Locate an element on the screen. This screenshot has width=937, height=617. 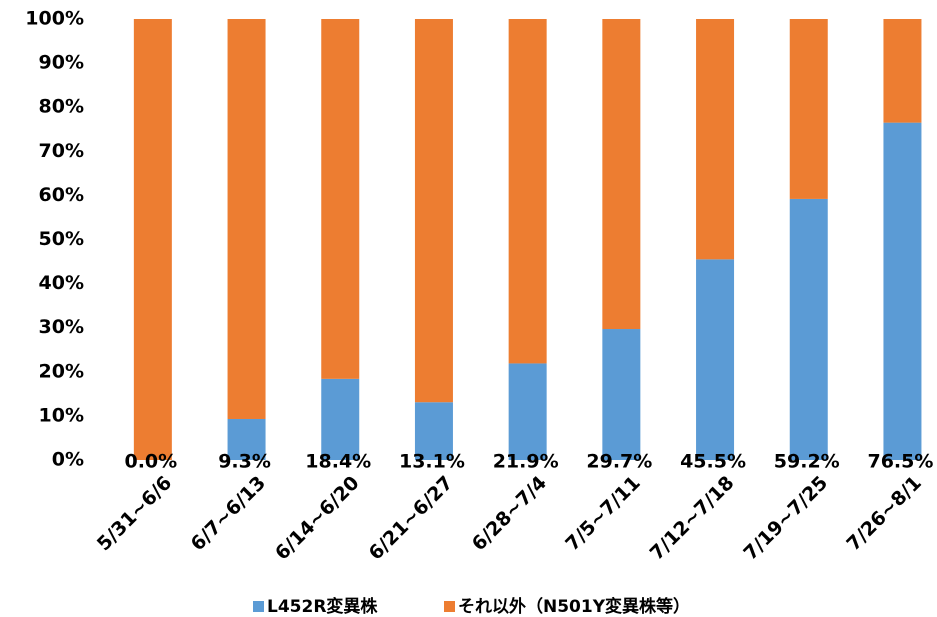
data-label: 76.5% is located at coordinates (900, 462).